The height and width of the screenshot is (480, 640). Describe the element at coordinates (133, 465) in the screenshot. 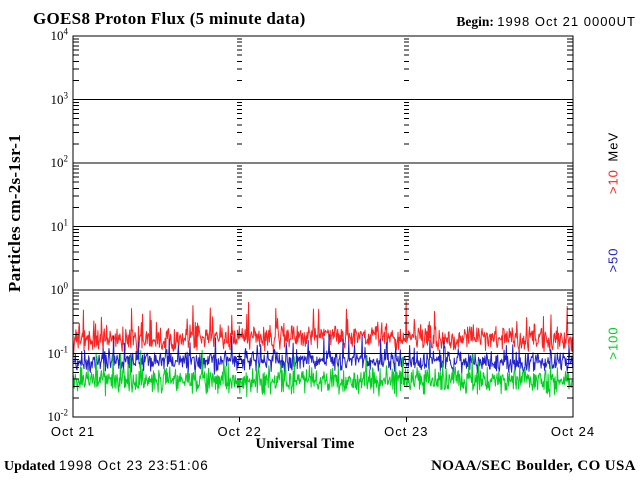

I see `updated-value: 1998 Oct 23 23:51:06` at that location.